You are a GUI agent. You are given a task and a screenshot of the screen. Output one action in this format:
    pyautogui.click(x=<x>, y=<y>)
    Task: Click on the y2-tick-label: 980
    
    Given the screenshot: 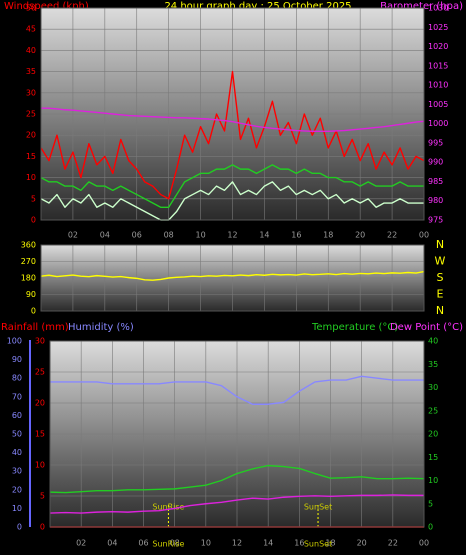 What is the action you would take?
    pyautogui.click(x=435, y=200)
    